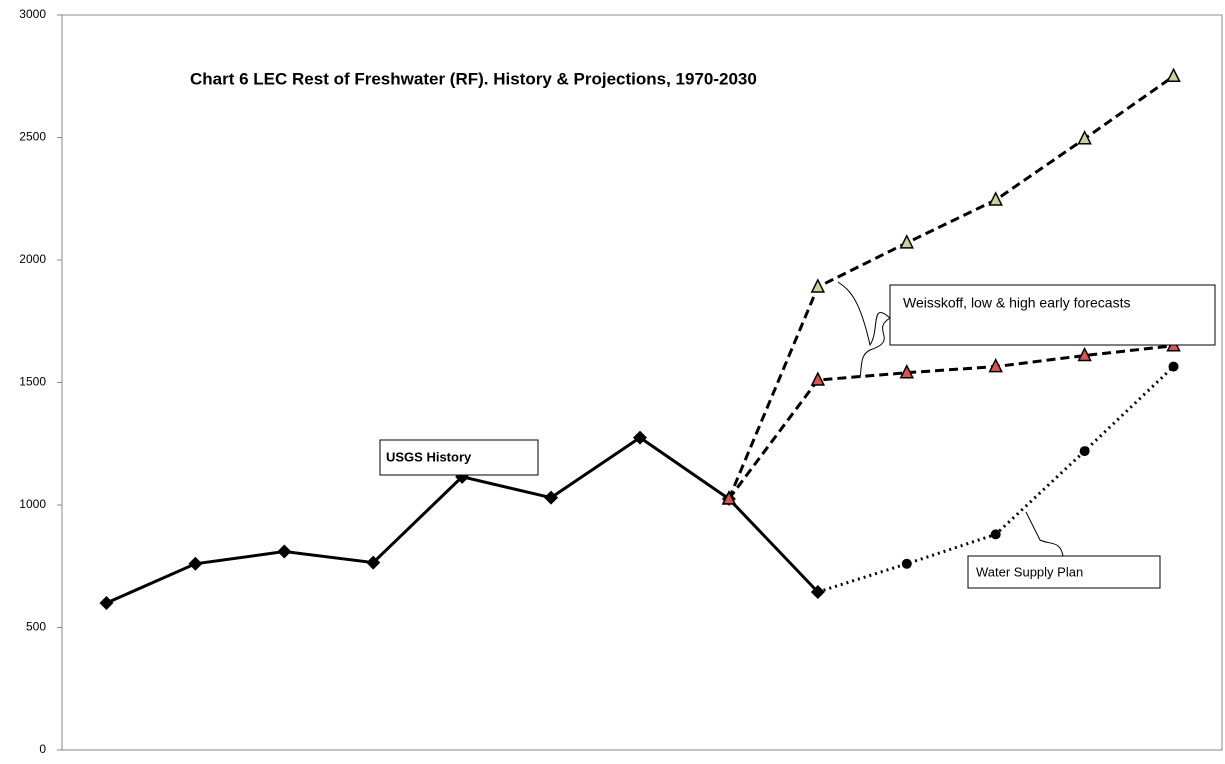 The image size is (1225, 764). I want to click on y-tick-label: 2000, so click(32, 259).